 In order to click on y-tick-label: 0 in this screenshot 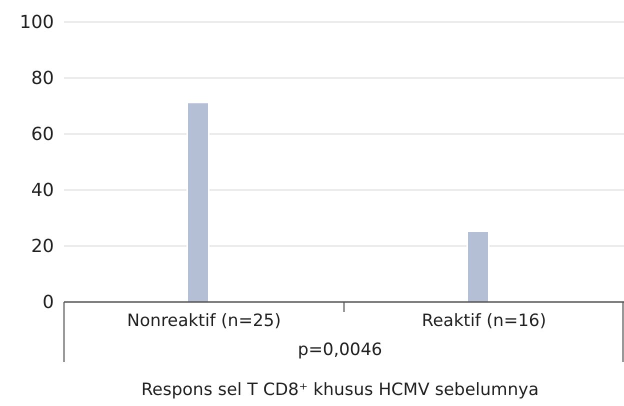, I will do `click(48, 302)`.